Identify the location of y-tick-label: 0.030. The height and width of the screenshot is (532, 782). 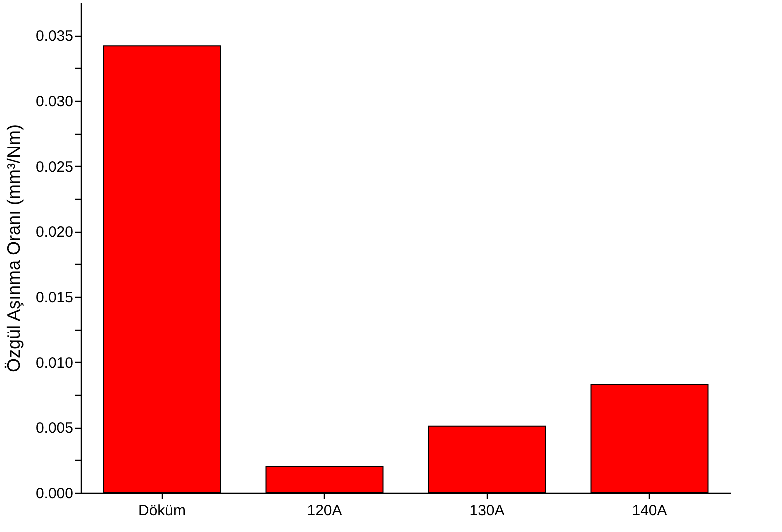
(55, 102).